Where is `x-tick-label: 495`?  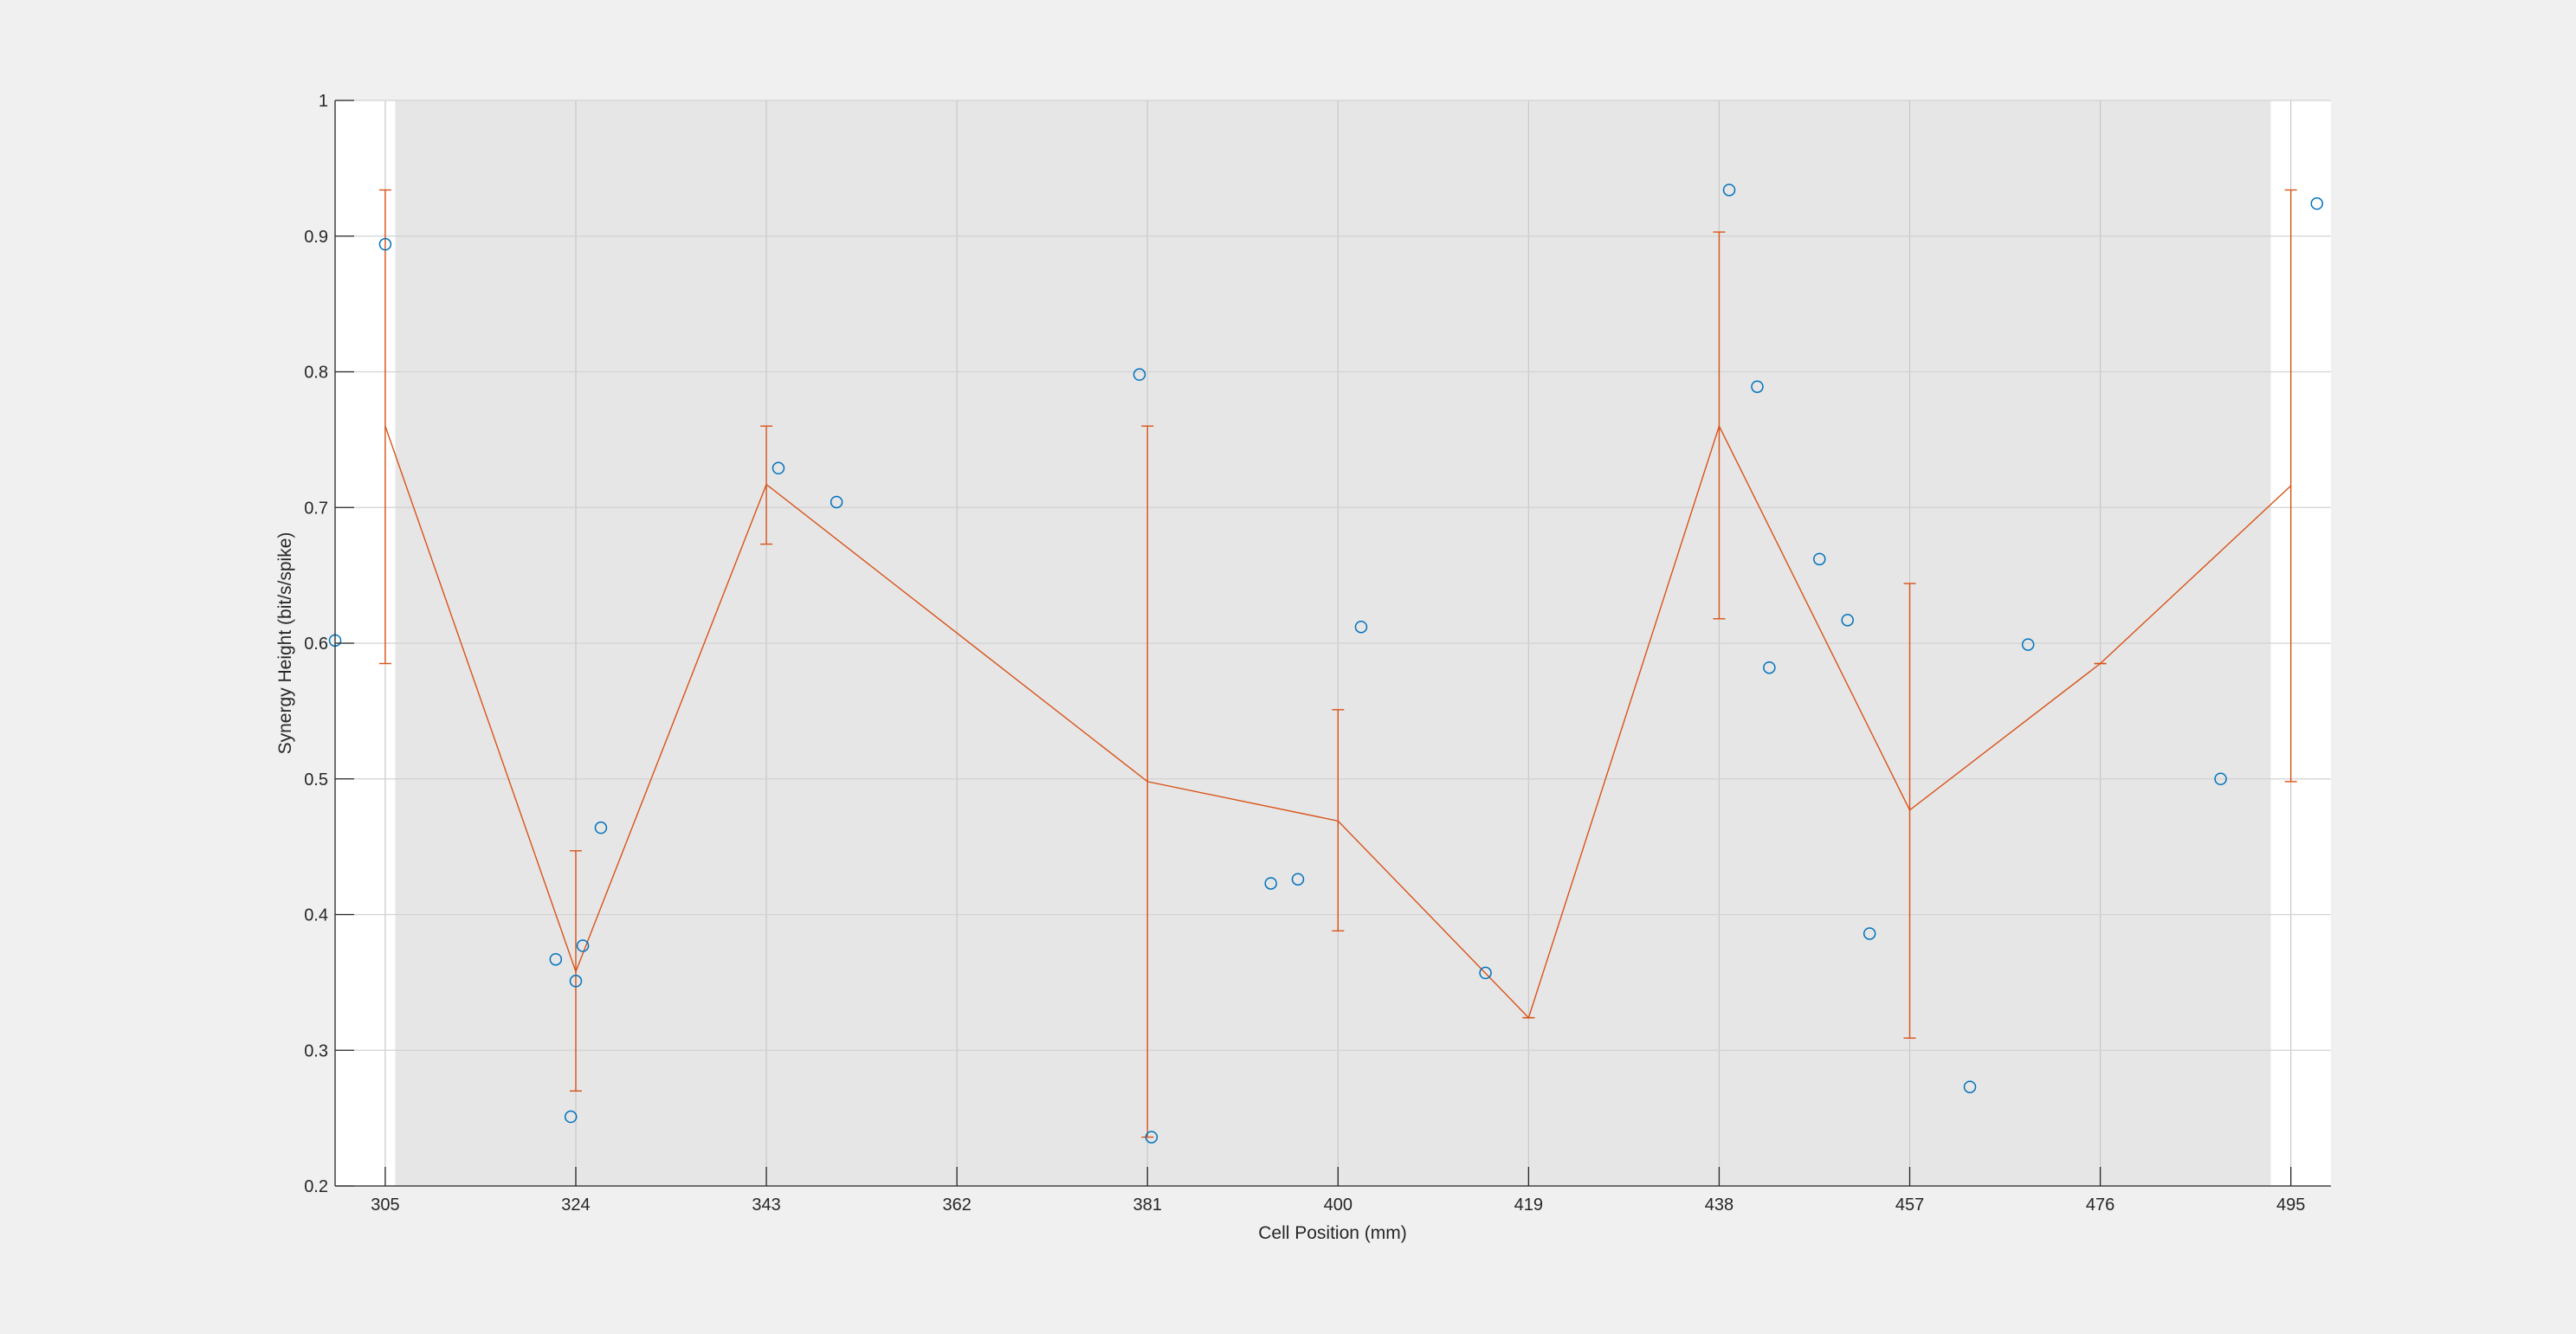
x-tick-label: 495 is located at coordinates (2290, 1205).